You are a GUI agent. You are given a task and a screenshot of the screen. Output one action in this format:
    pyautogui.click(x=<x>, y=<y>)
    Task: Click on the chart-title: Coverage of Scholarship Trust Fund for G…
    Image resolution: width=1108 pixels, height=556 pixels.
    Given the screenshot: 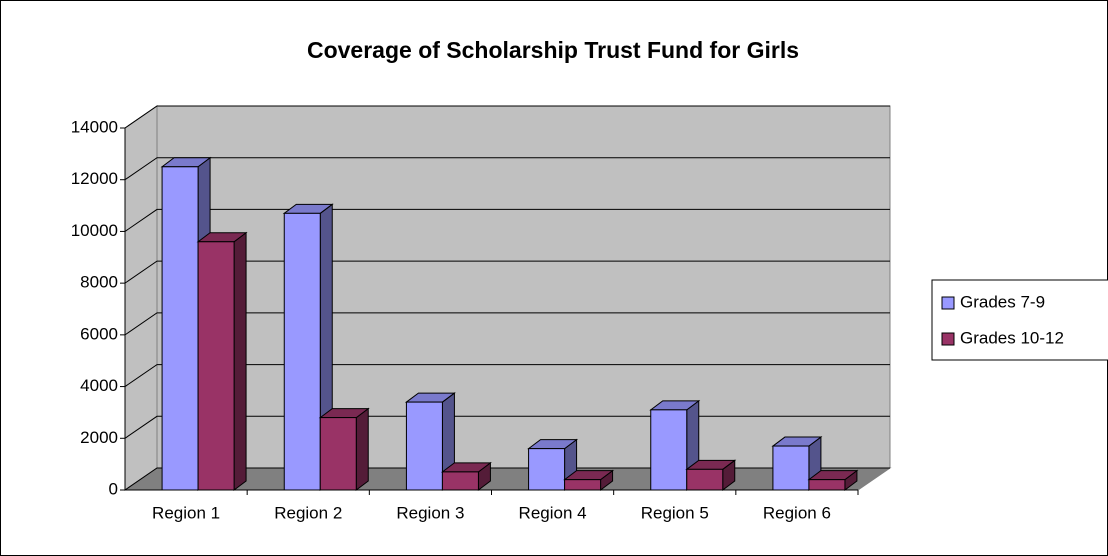 What is the action you would take?
    pyautogui.click(x=553, y=50)
    